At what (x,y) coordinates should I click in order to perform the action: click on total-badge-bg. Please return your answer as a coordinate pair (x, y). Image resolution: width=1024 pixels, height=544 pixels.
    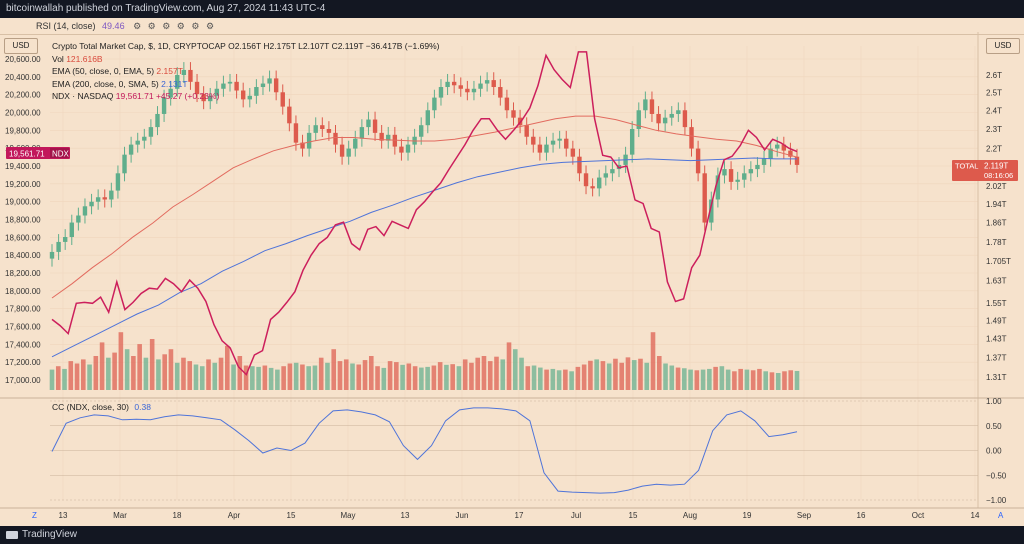
    Looking at the image, I should click on (985, 170).